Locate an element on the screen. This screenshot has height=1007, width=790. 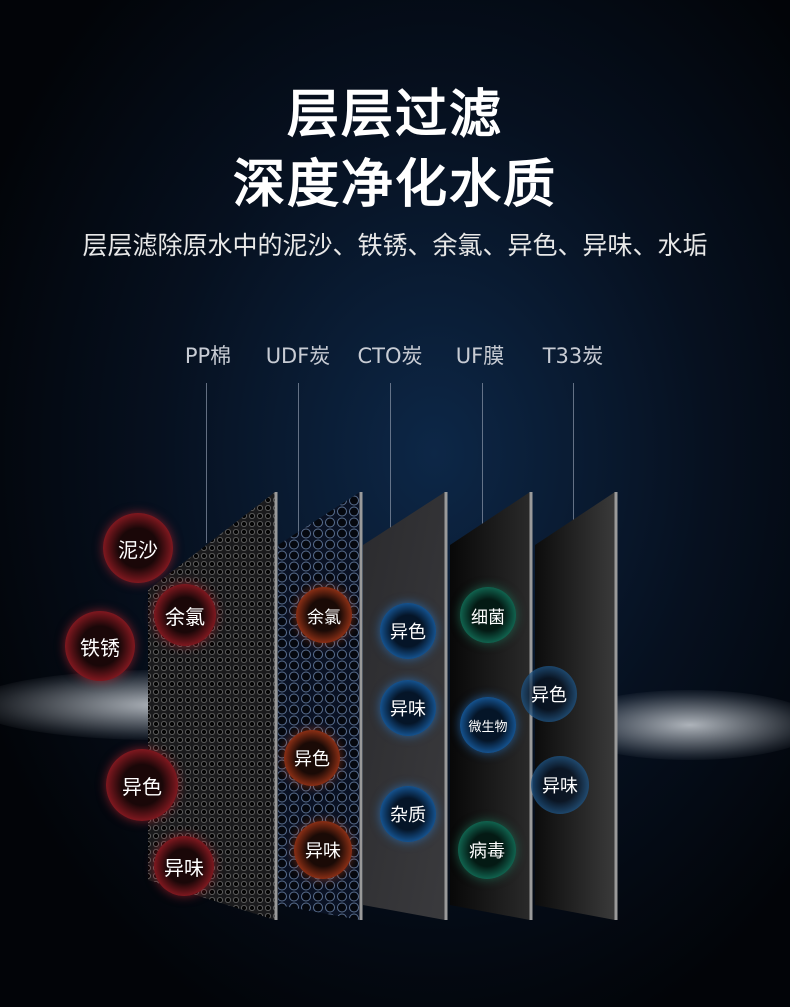
contaminant-badge: 微生物 is located at coordinates (488, 725).